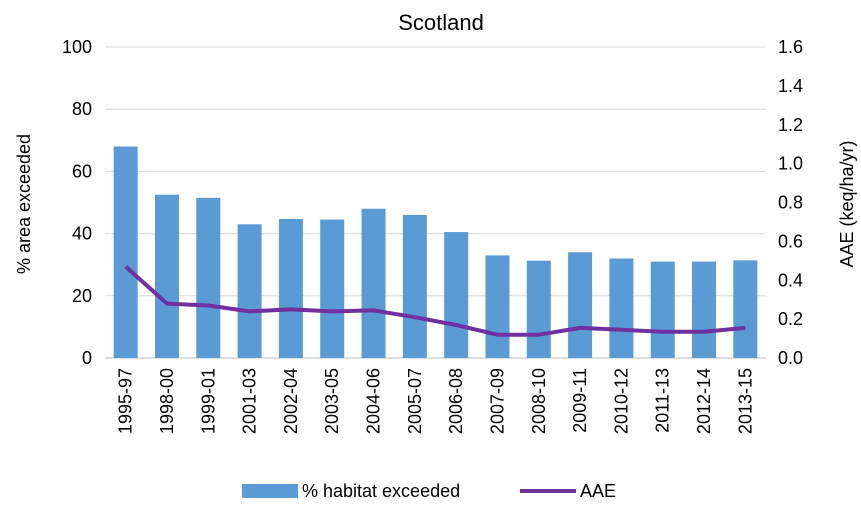 The height and width of the screenshot is (505, 861). What do you see at coordinates (456, 401) in the screenshot?
I see `x-tick-label: 2006-08` at bounding box center [456, 401].